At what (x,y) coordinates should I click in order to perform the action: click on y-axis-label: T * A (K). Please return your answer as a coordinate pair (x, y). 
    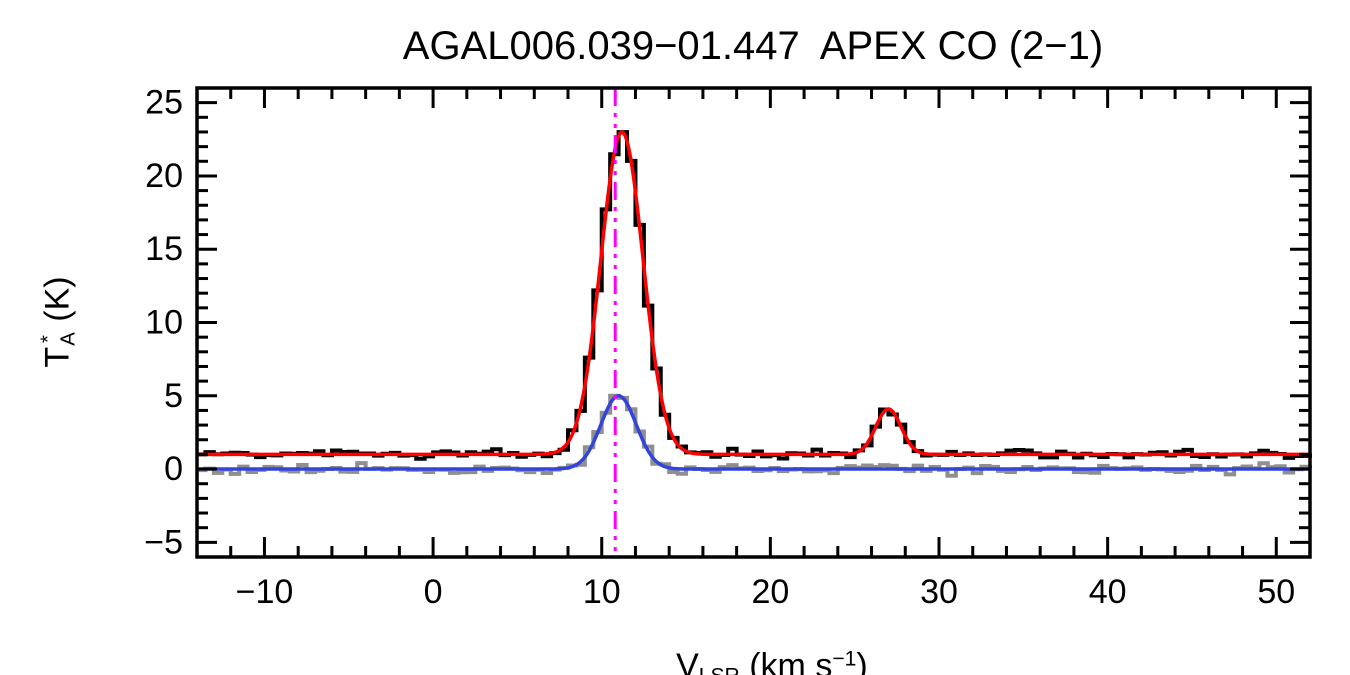
    Looking at the image, I should click on (59, 322).